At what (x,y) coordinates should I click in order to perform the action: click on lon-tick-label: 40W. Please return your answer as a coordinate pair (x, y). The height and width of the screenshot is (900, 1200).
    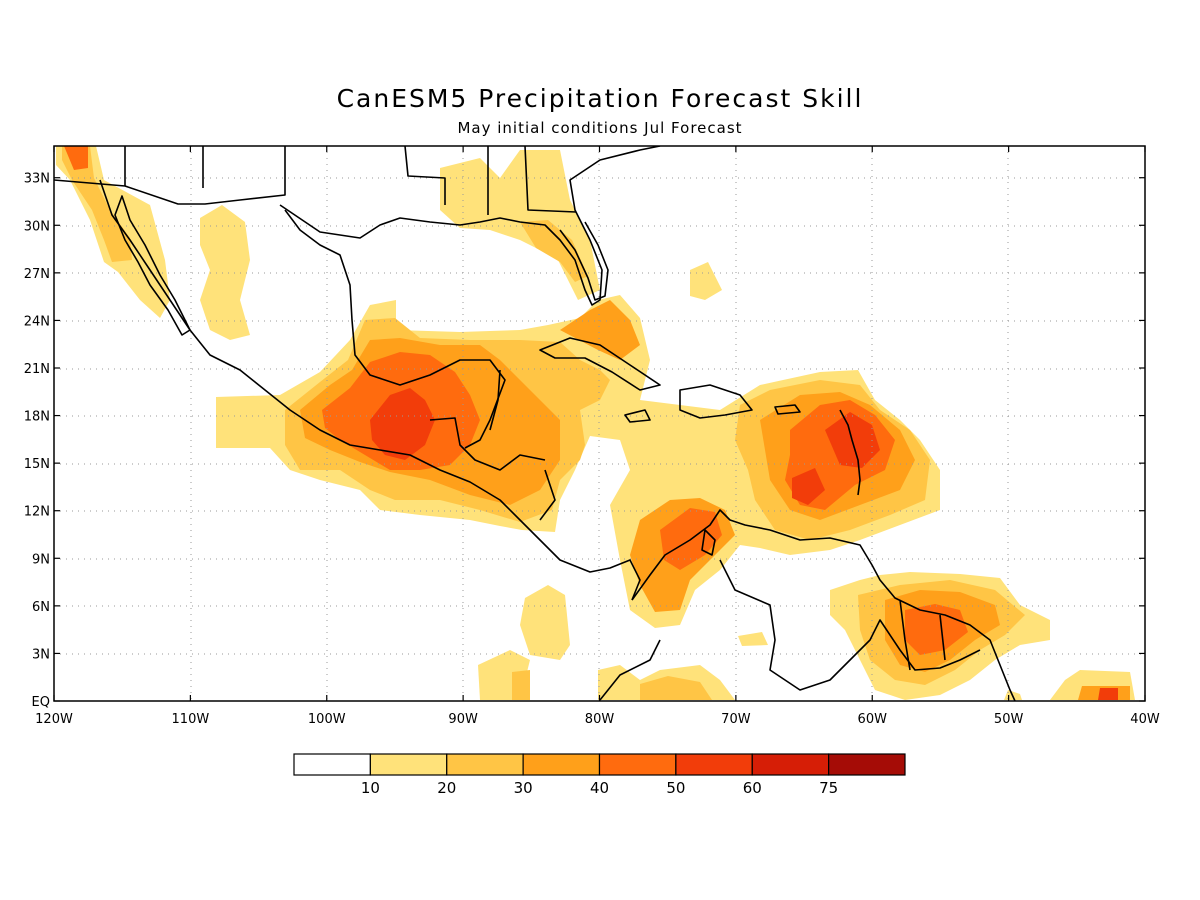
    Looking at the image, I should click on (1145, 719).